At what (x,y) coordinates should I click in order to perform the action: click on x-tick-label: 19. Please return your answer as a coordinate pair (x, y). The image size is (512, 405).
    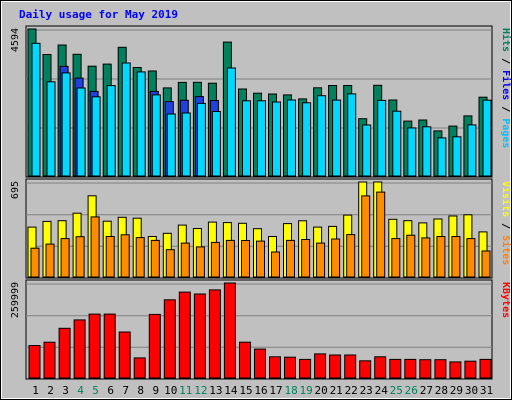
    Looking at the image, I should click on (305, 390).